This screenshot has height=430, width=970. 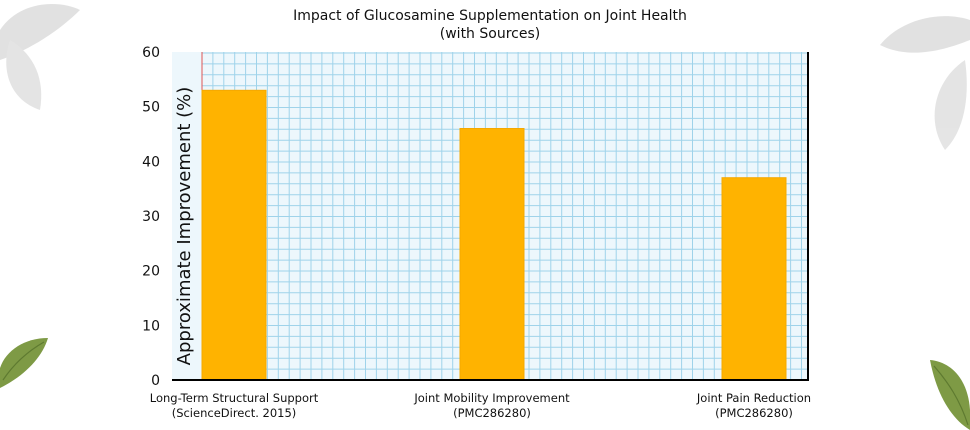 What do you see at coordinates (24, 363) in the screenshot?
I see `leaf-decoration-bottom-left` at bounding box center [24, 363].